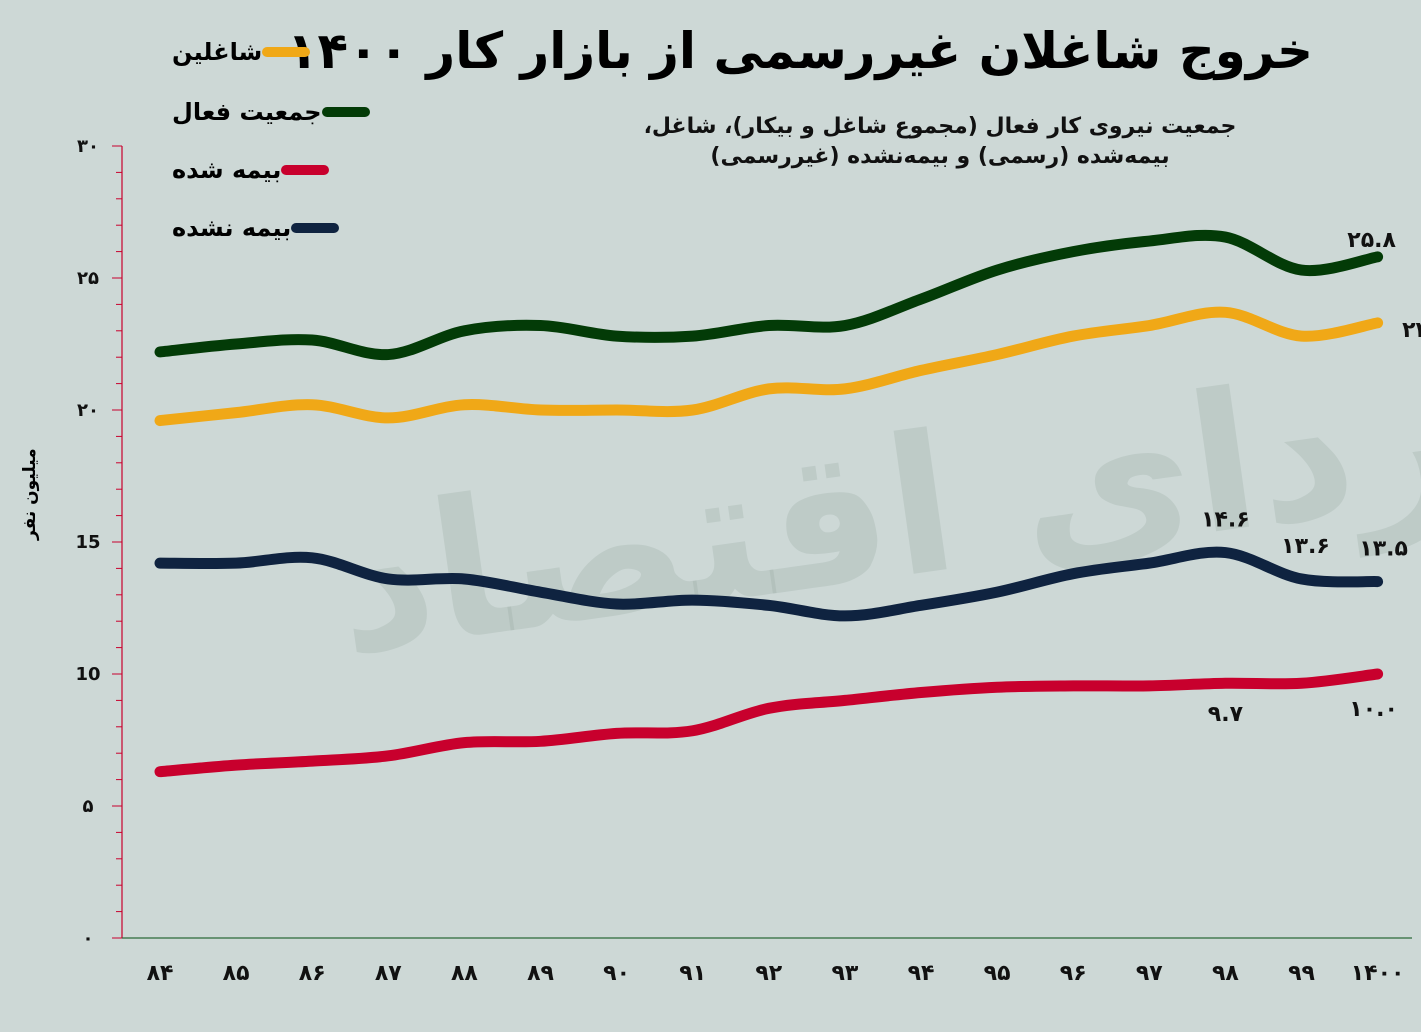 The width and height of the screenshot is (1421, 1032). I want to click on legend-item-active: جمعیت فعال, so click(270, 112).